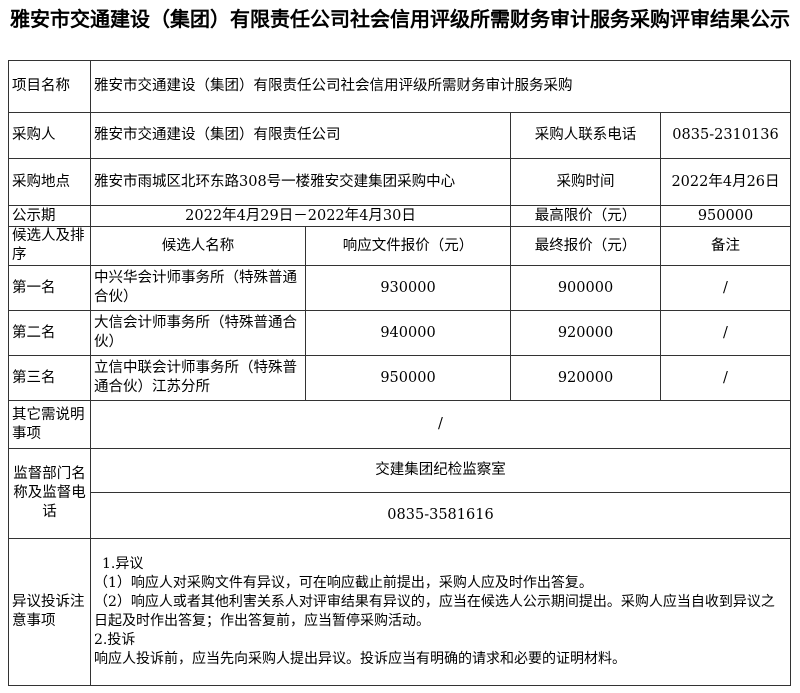 The width and height of the screenshot is (800, 693). What do you see at coordinates (725, 135) in the screenshot?
I see `buyer-phone-value: 0835-2310136` at bounding box center [725, 135].